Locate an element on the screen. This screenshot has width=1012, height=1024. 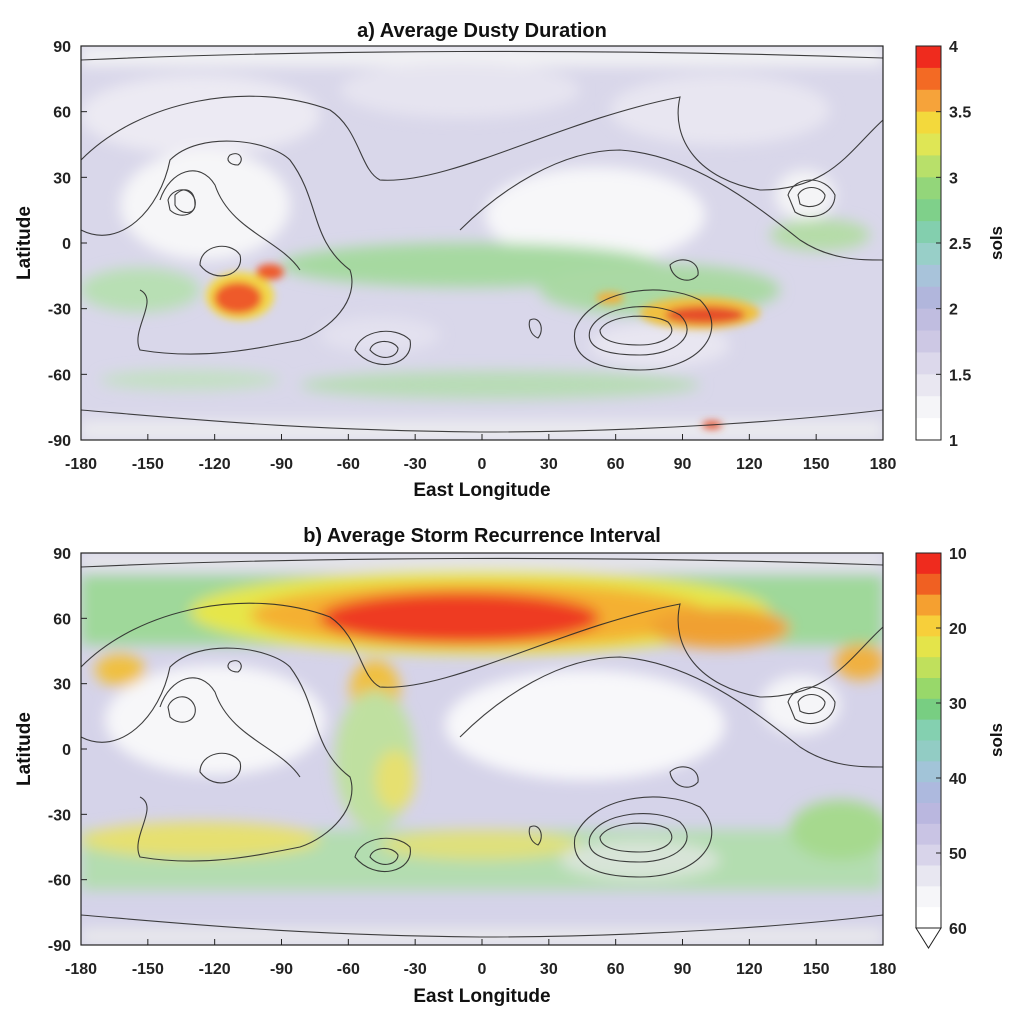
panel-b-x-ticks: -180 -150 -120 -90 -60 -30 0 30 60 90 120 150 180 is located at coordinates (480, 958).